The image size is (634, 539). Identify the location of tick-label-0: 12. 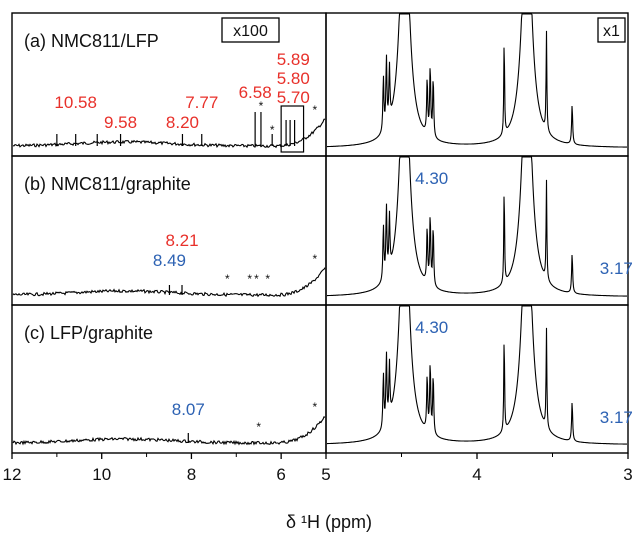
(12, 474).